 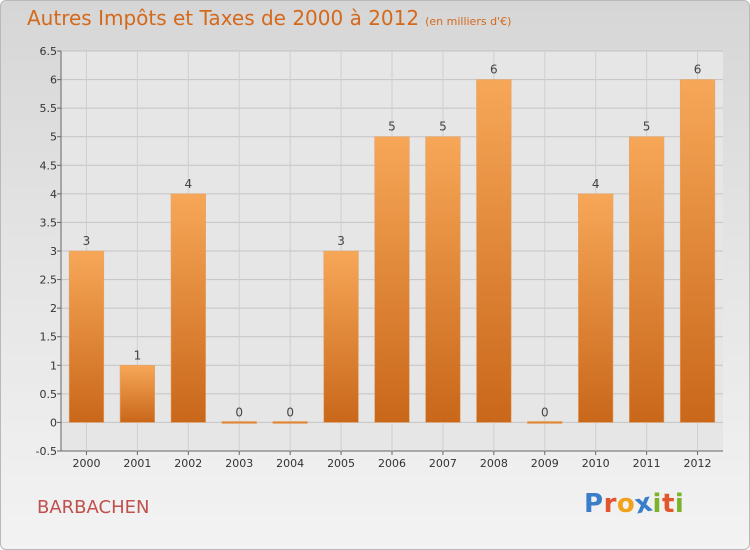 I want to click on y-tick-label: 5, so click(x=53, y=137).